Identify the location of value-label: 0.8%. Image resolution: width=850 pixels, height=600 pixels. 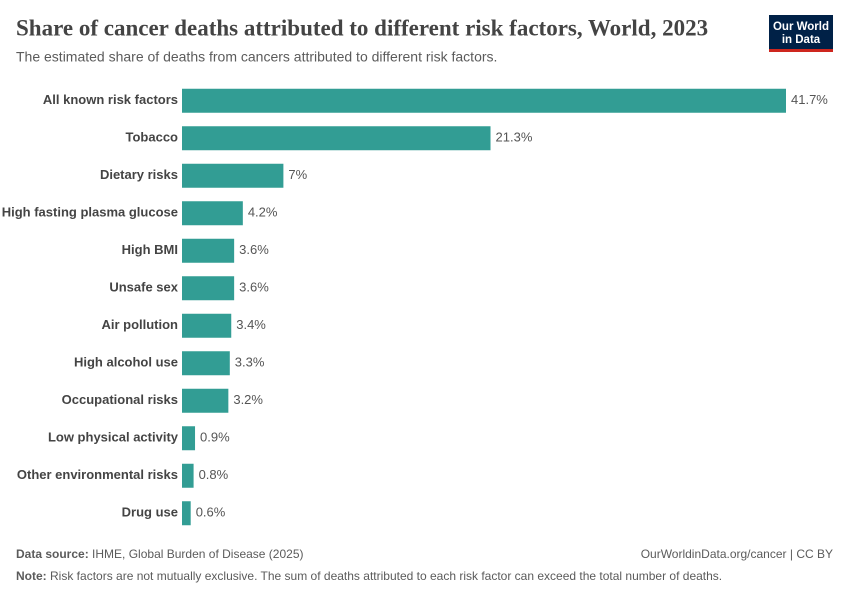
(214, 474).